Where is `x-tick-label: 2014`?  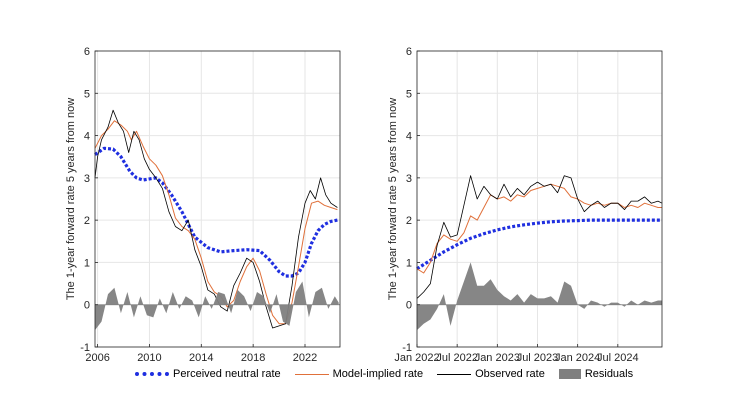
x-tick-label: 2014 is located at coordinates (201, 358).